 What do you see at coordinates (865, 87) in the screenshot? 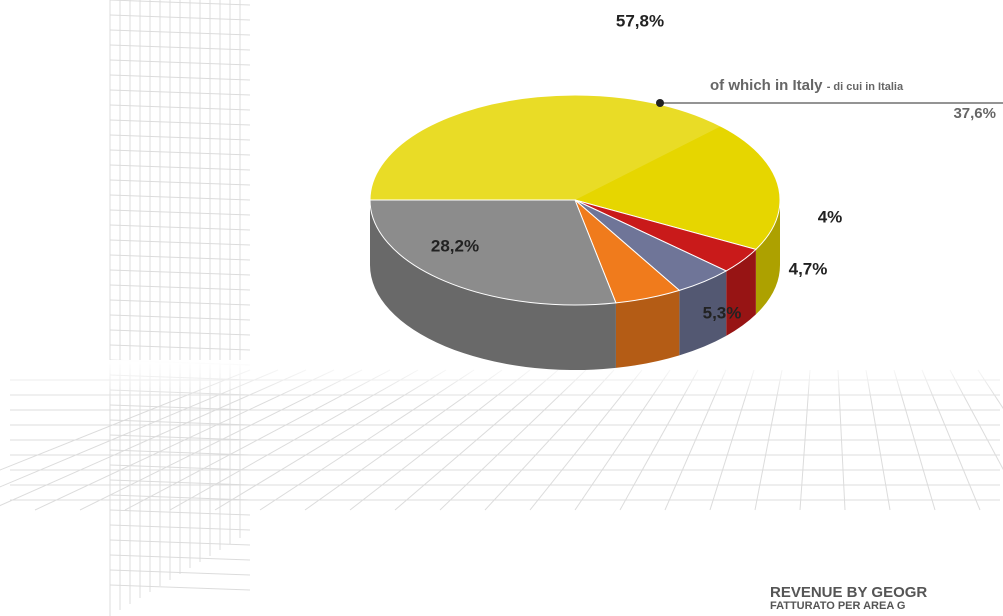
I see `annotation-sub: - di cui in Italia` at bounding box center [865, 87].